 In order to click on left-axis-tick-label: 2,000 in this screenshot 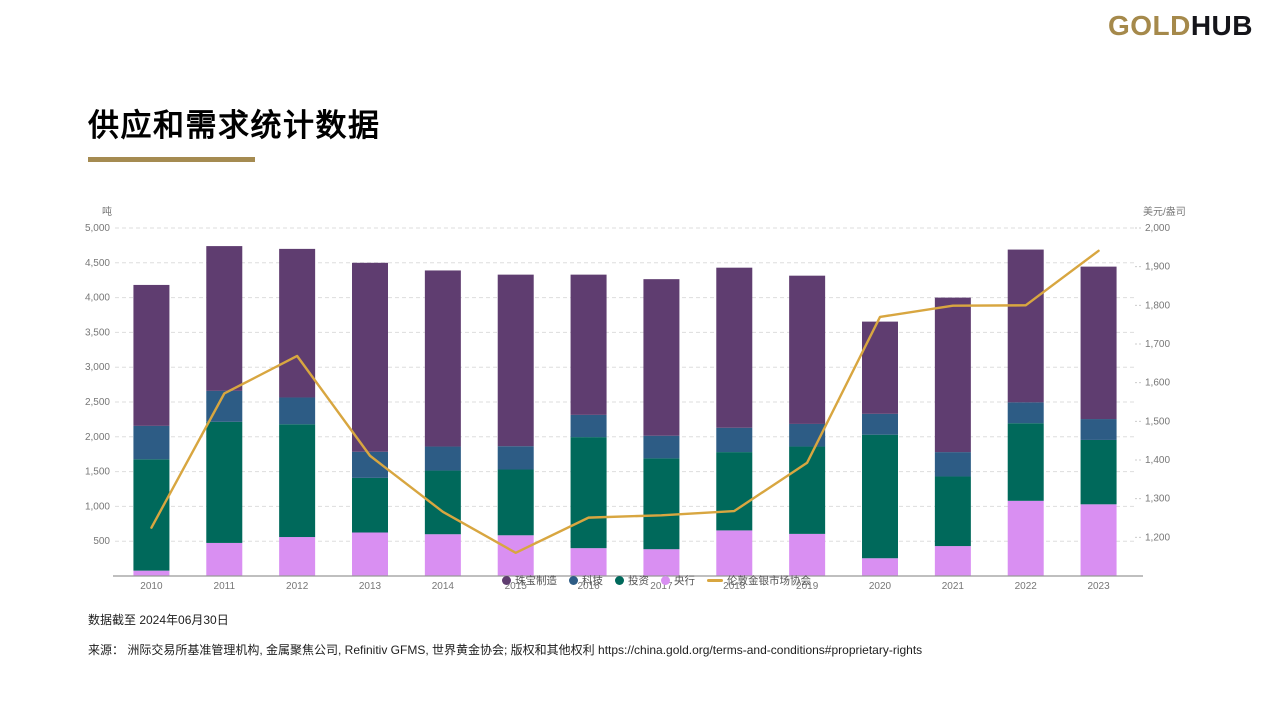, I will do `click(97, 437)`.